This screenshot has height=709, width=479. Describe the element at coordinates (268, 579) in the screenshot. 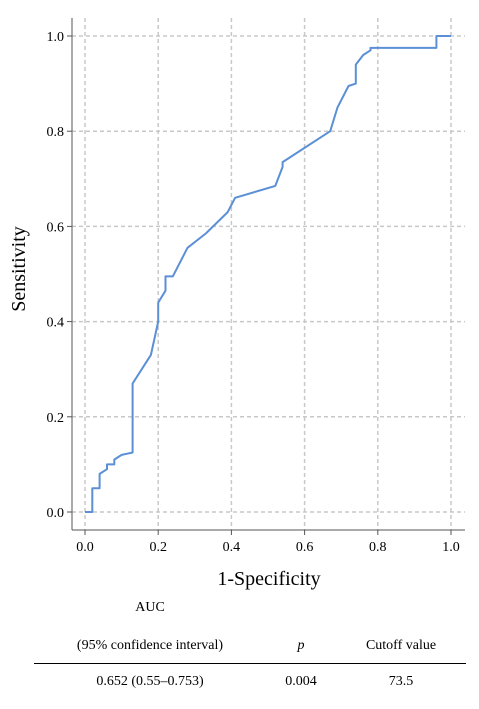

I see `x-axis-label: 1-Specificity` at that location.